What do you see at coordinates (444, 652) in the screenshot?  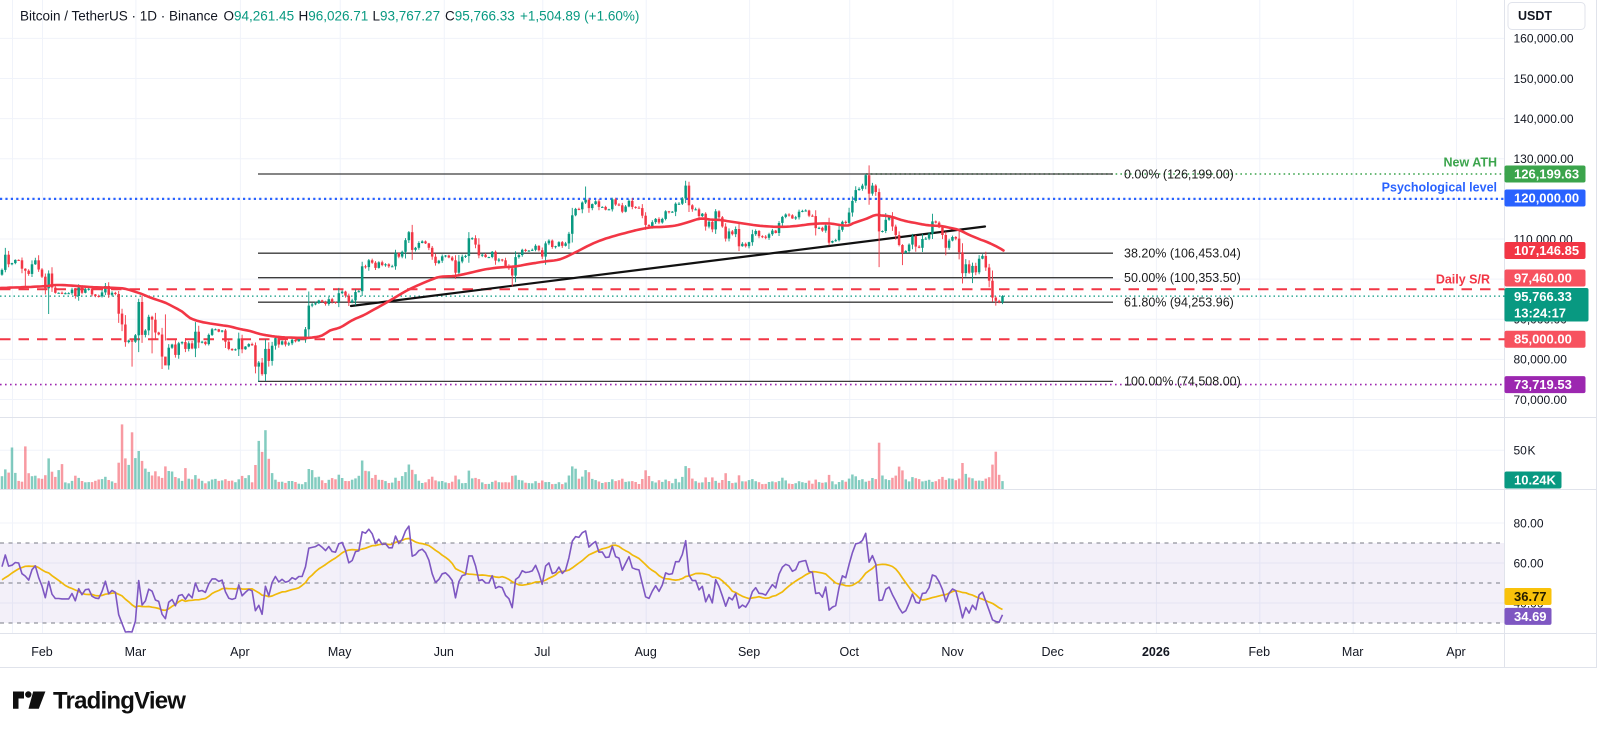 I see `svg-text: Jun` at bounding box center [444, 652].